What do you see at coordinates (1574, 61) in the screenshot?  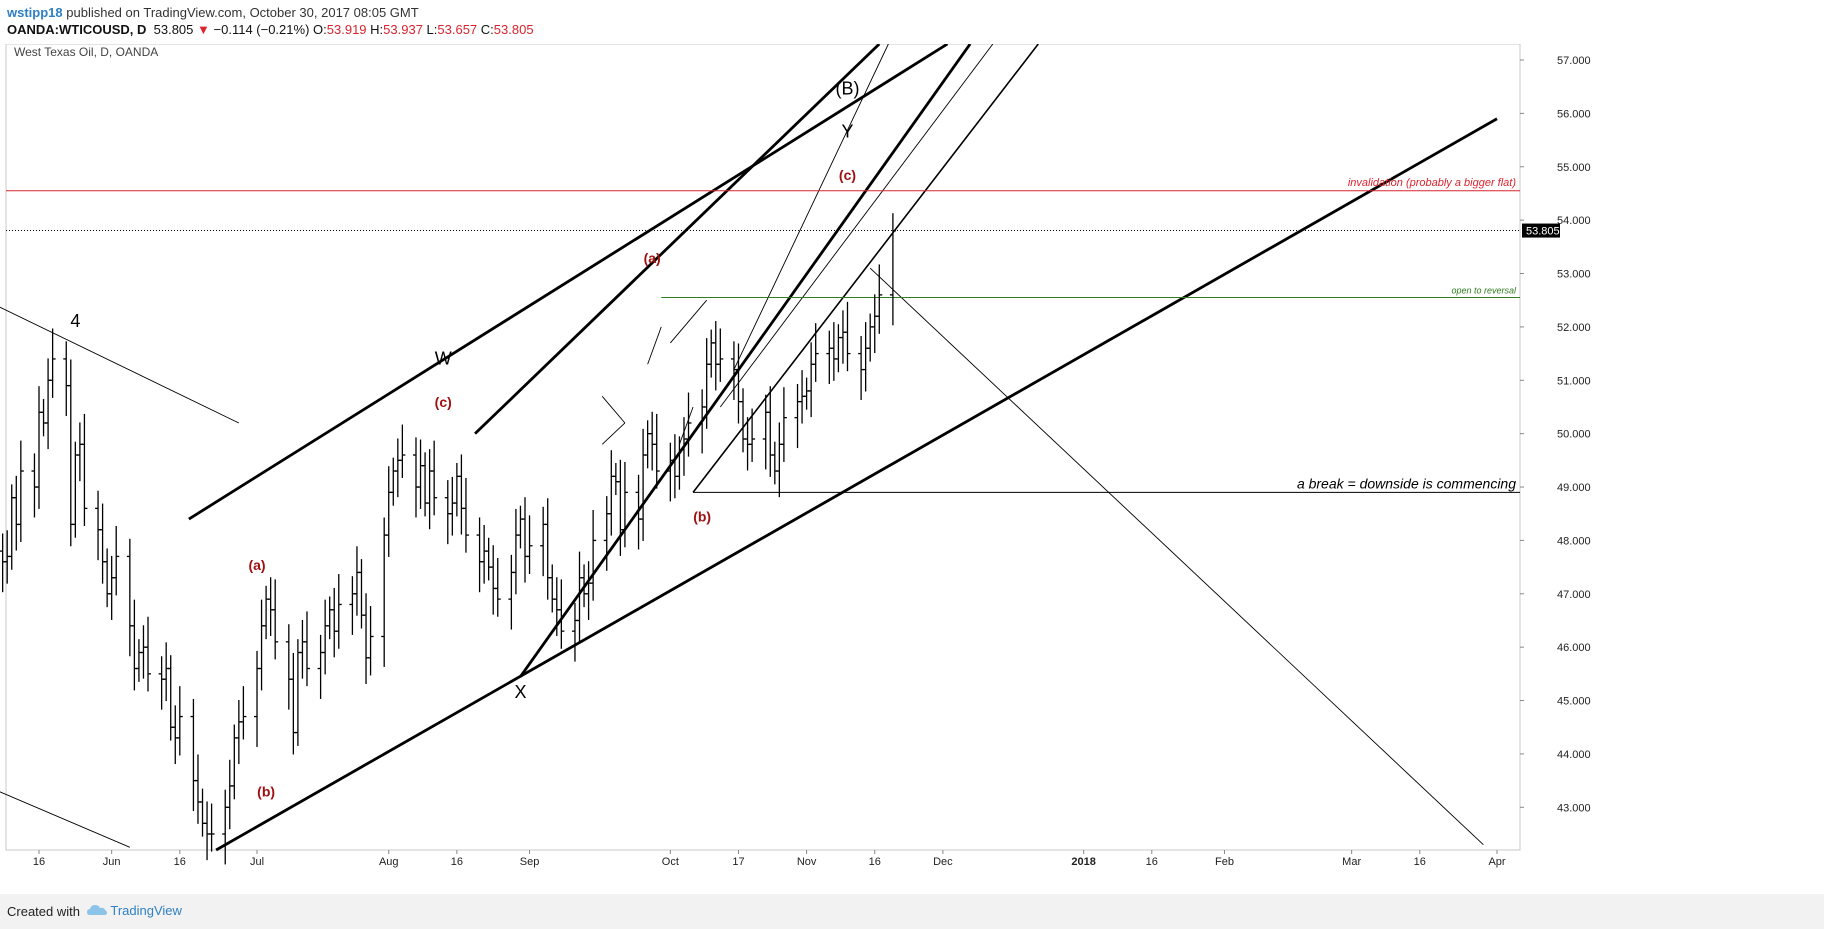 I see `y-tick-label: 57.000` at bounding box center [1574, 61].